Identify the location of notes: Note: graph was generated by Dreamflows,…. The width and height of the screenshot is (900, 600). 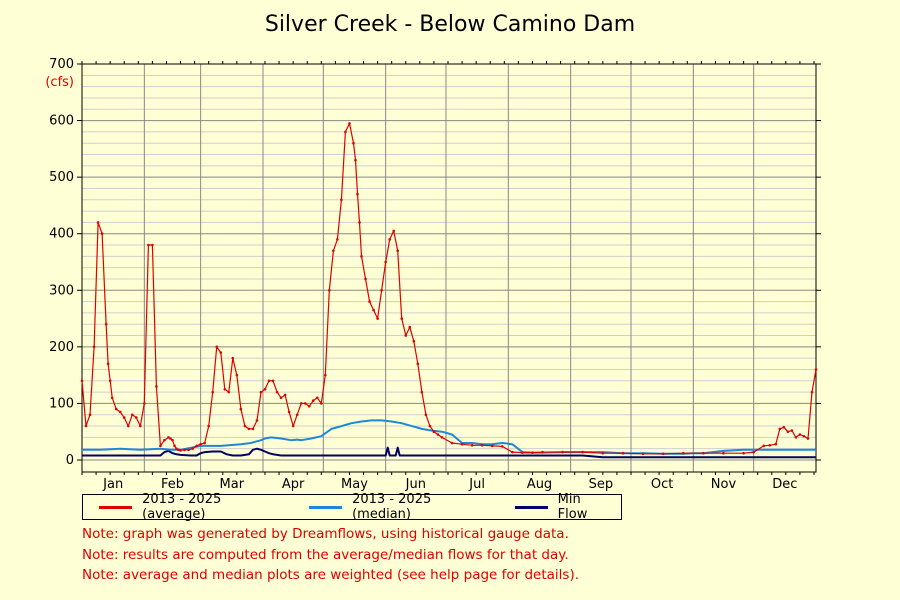
(330, 555).